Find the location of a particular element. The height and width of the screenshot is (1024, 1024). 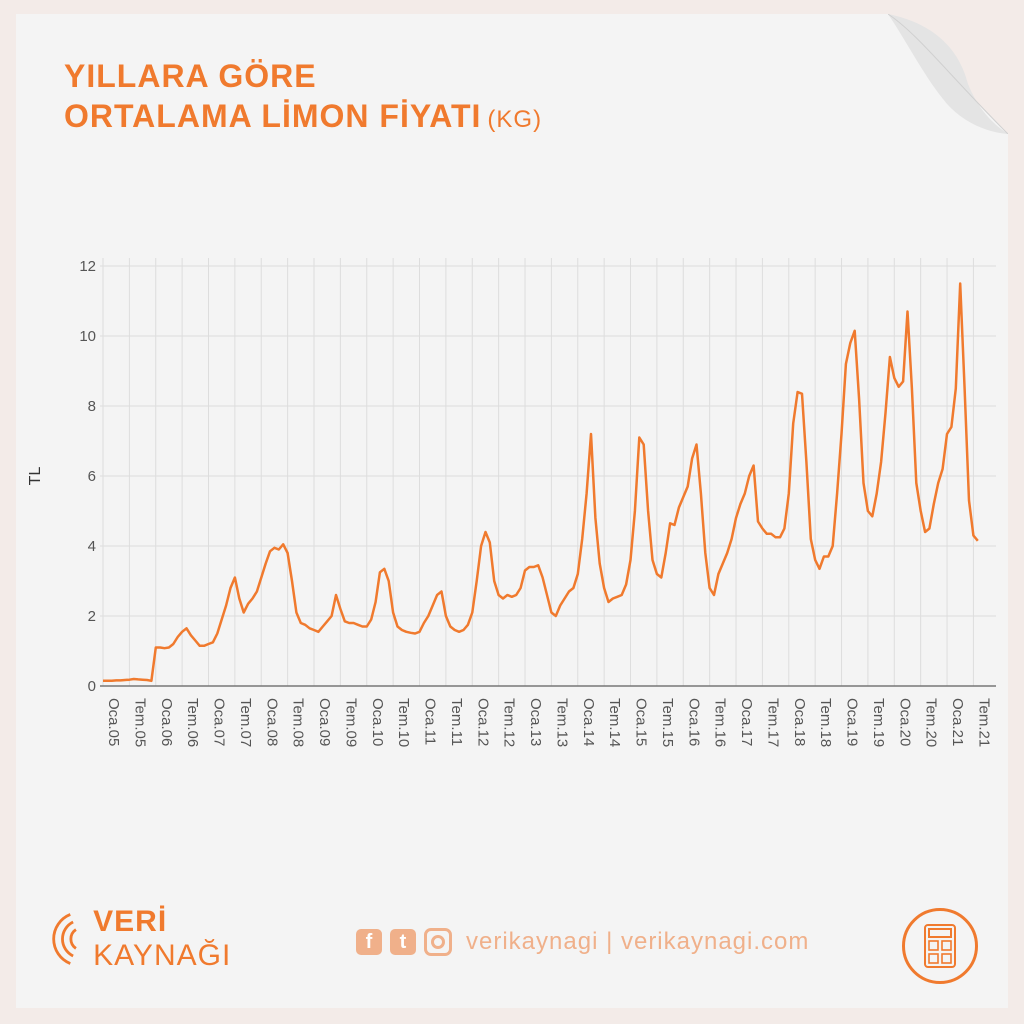

x-tick-label: Tem.12 is located at coordinates (509, 722).